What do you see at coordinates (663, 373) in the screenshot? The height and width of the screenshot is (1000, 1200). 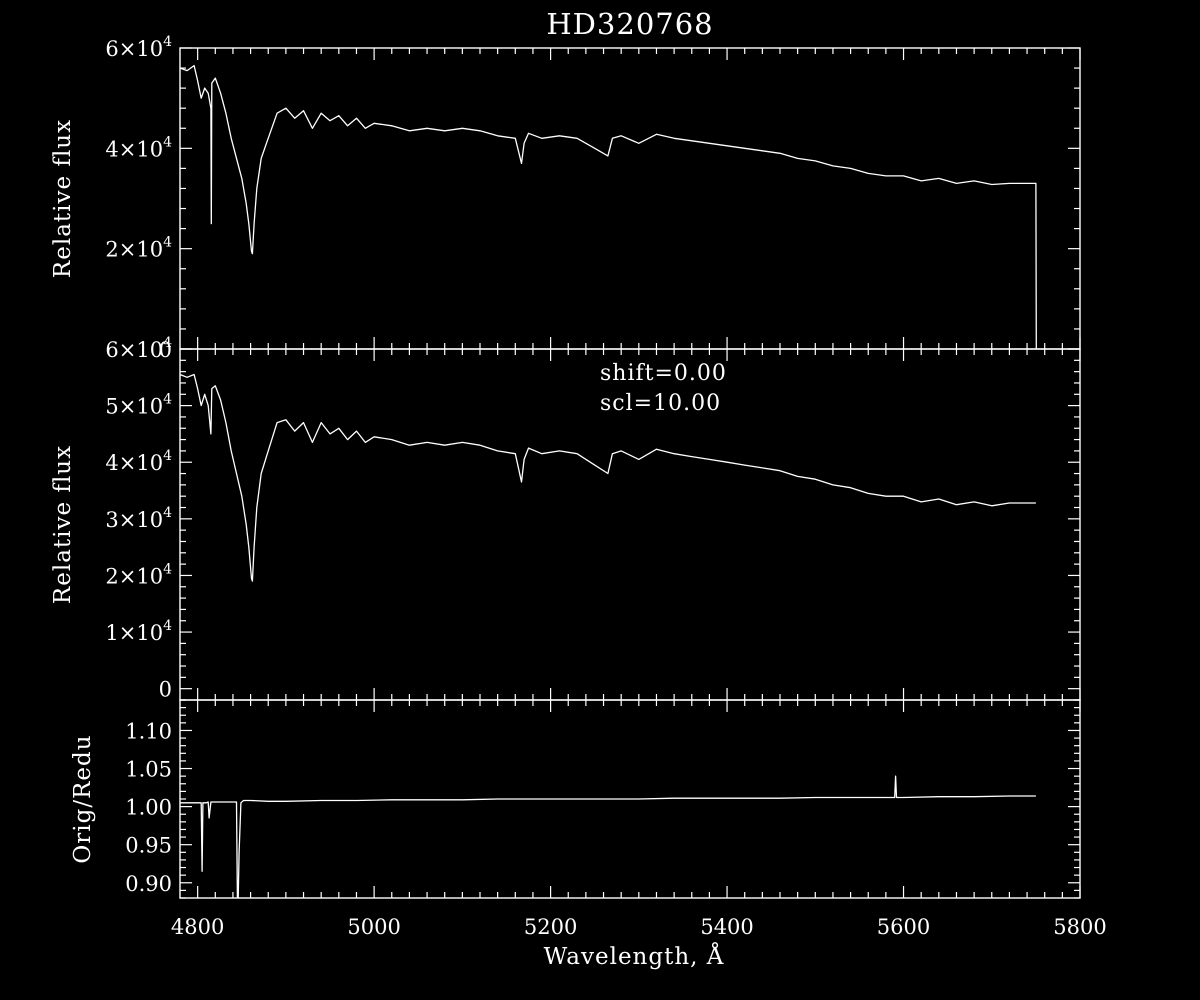 I see `annotation-text: shift=0.00` at bounding box center [663, 373].